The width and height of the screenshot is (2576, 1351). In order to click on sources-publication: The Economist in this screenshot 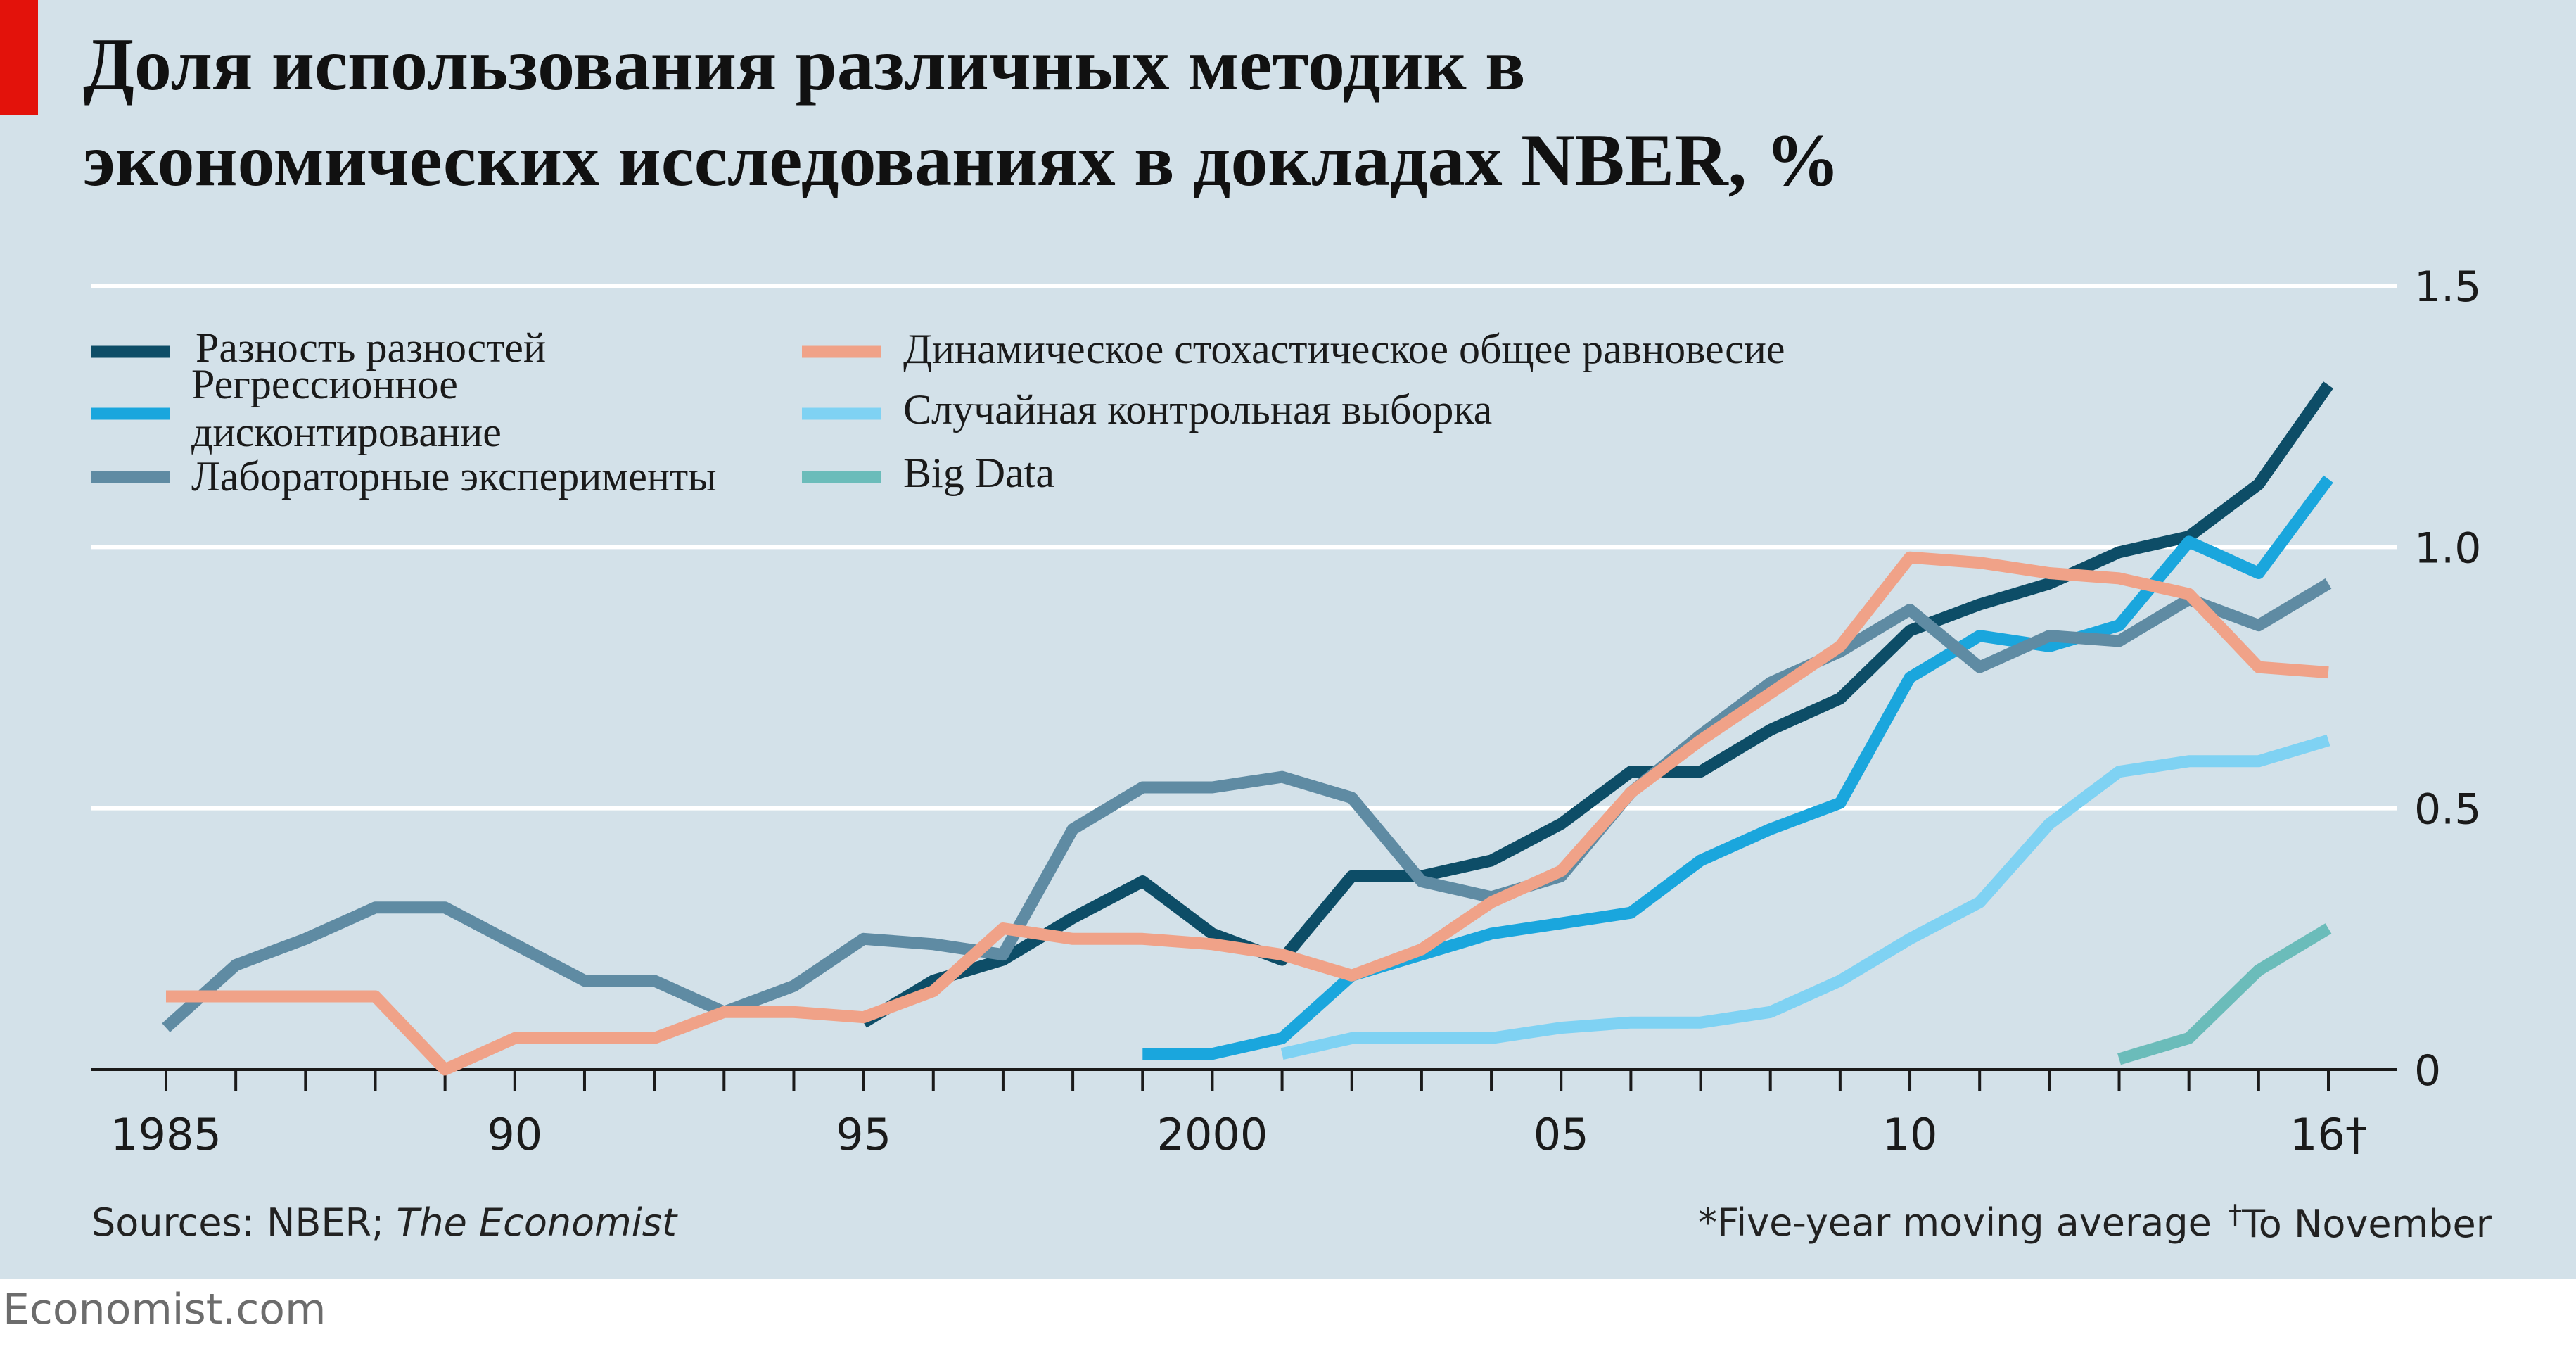, I will do `click(536, 1222)`.